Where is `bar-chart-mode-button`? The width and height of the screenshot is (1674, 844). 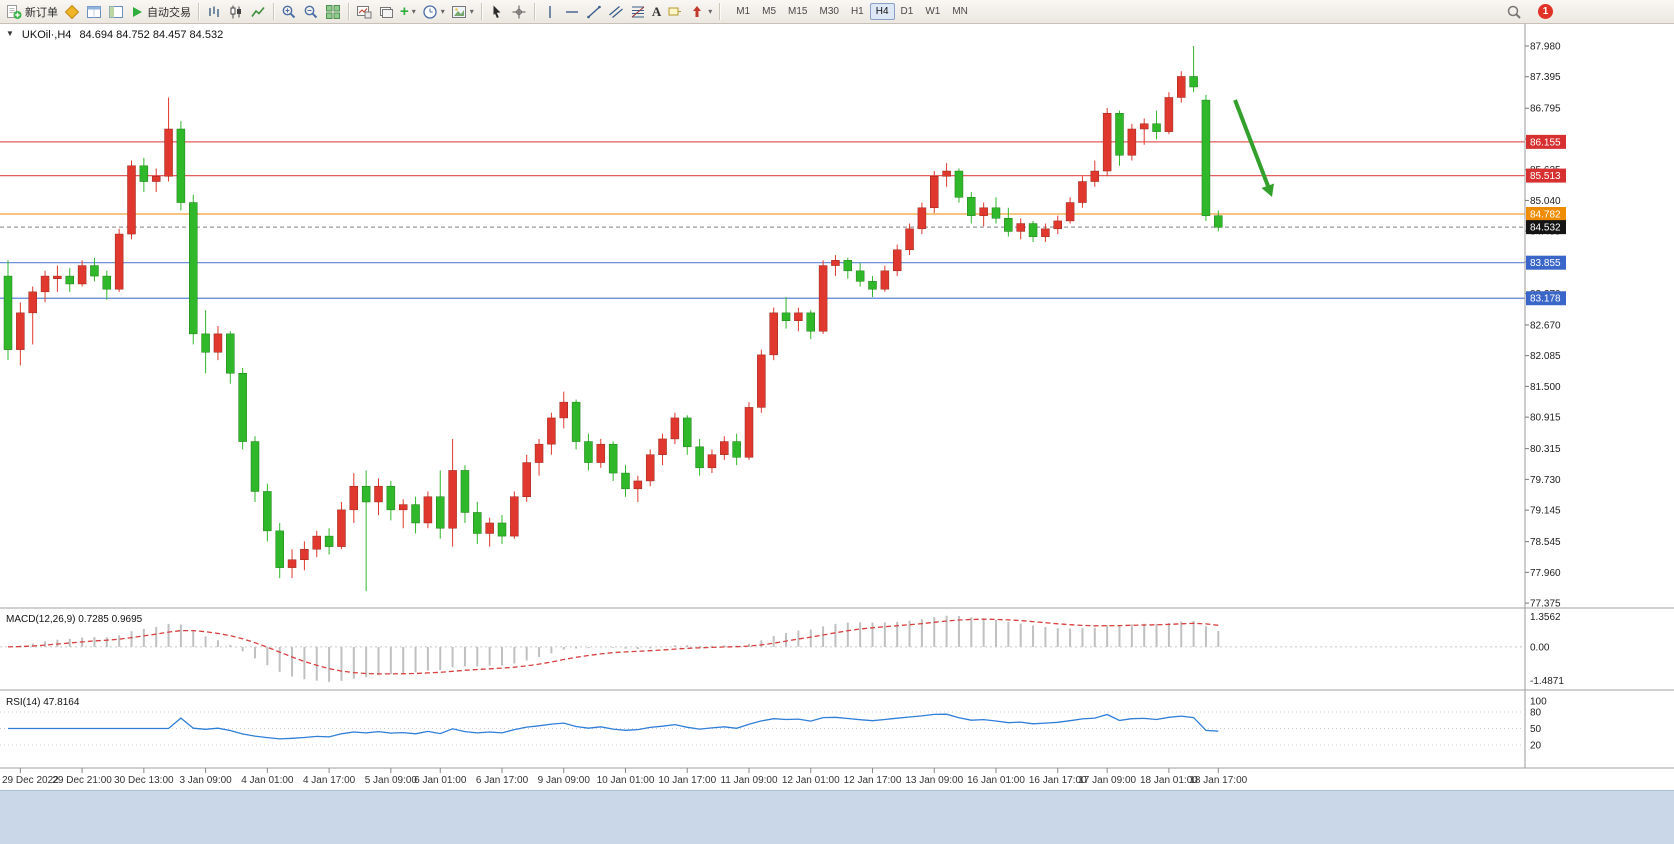
bar-chart-mode-button is located at coordinates (214, 12).